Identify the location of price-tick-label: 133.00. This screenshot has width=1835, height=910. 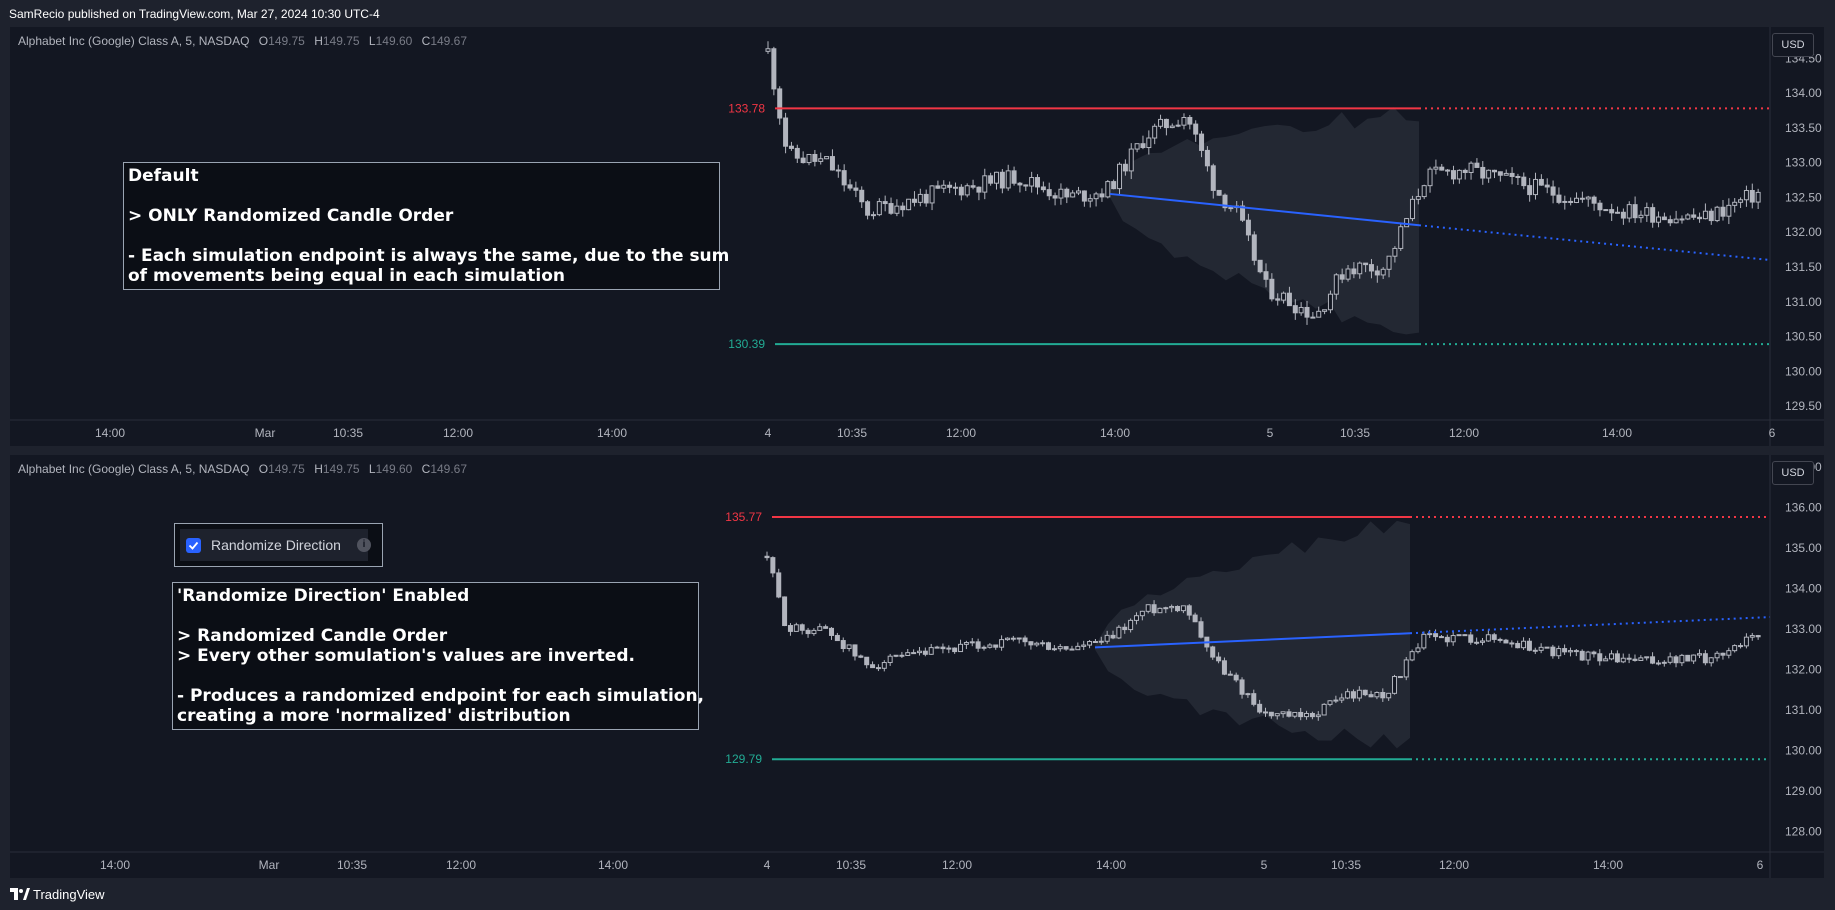
(1803, 629).